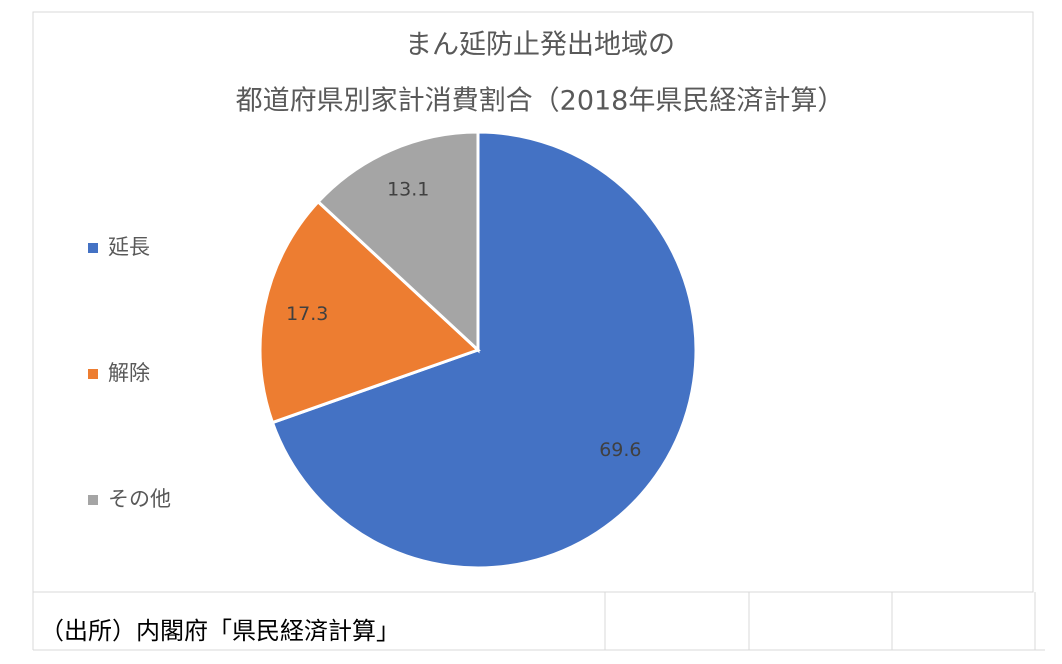  Describe the element at coordinates (408, 190) in the screenshot. I see `data-label: 13.1` at that location.